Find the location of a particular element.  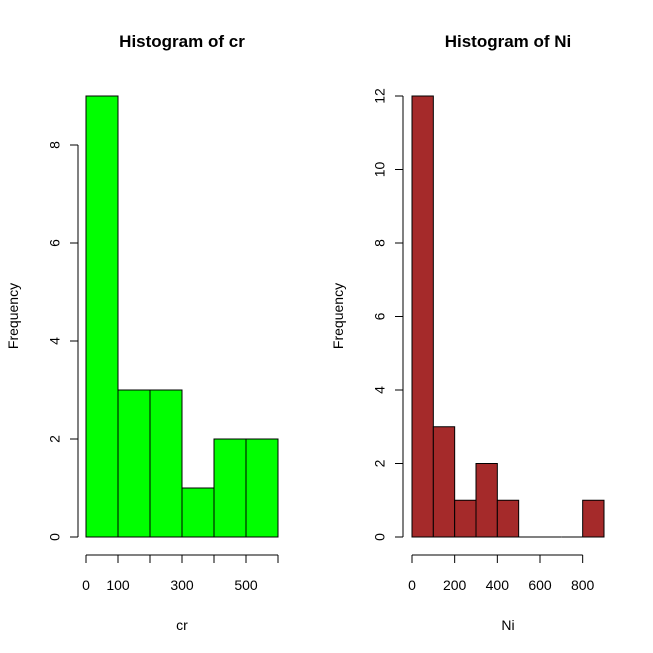

x-tick-label: 500 is located at coordinates (246, 585).